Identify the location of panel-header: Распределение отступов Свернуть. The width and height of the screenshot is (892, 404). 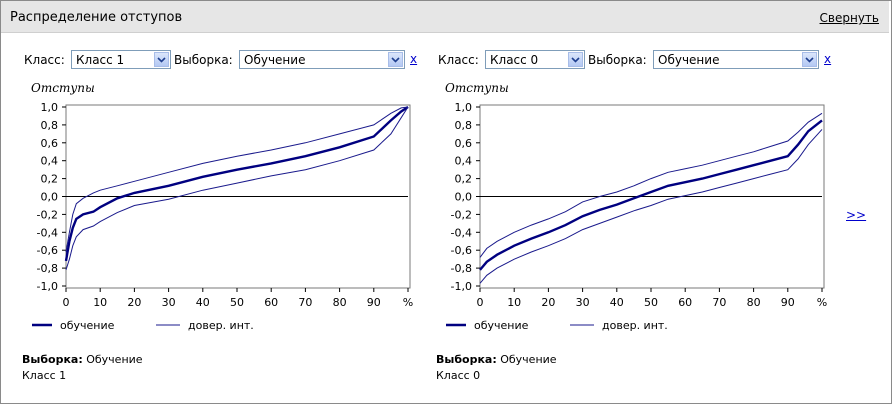
(445, 17).